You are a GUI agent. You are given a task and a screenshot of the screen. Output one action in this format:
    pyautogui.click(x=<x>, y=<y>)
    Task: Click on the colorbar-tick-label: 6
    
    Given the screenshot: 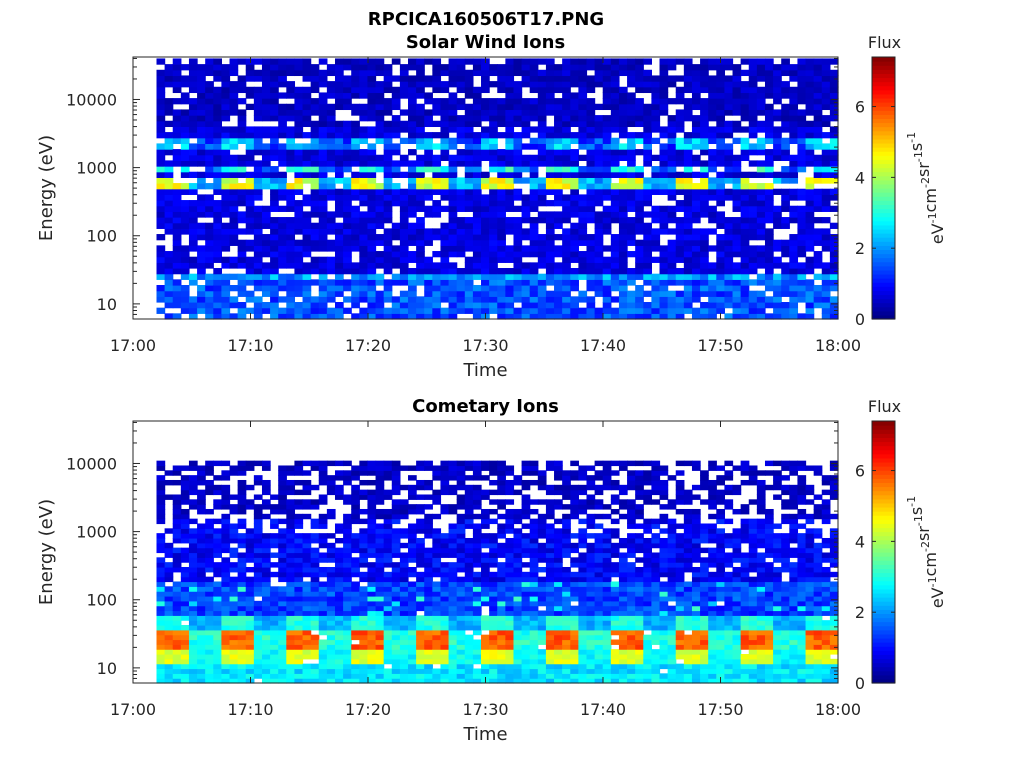 What is the action you would take?
    pyautogui.click(x=860, y=107)
    